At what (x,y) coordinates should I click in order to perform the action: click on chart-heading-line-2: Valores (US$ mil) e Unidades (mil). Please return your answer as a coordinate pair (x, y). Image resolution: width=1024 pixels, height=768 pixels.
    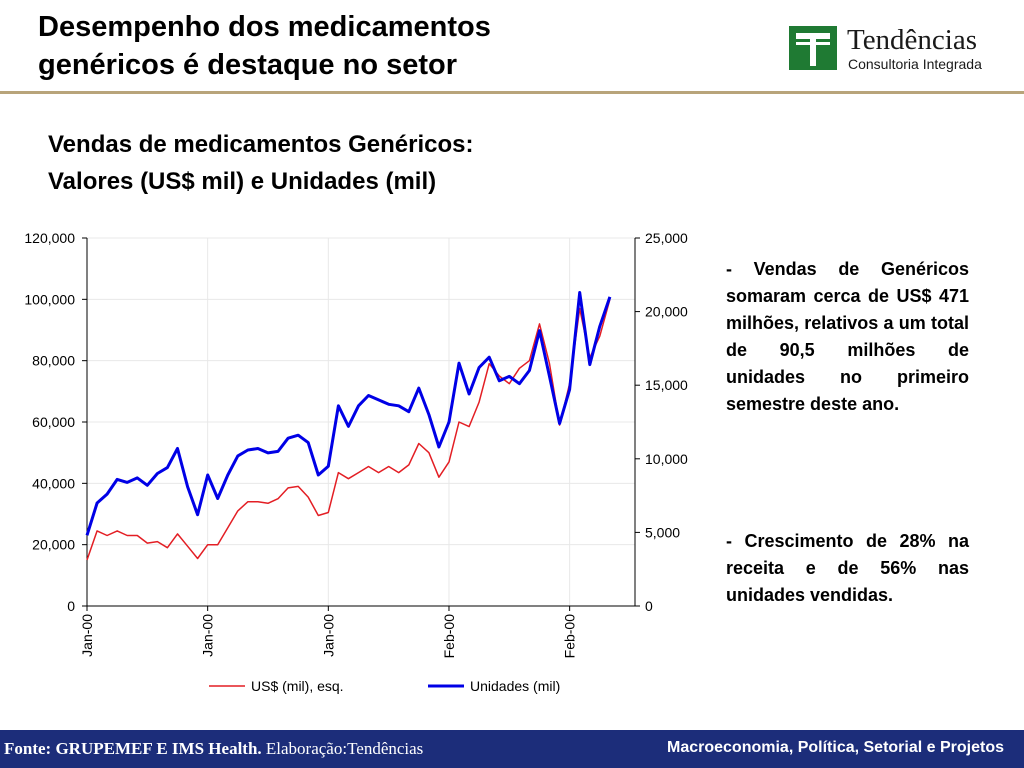
    Looking at the image, I should click on (242, 181).